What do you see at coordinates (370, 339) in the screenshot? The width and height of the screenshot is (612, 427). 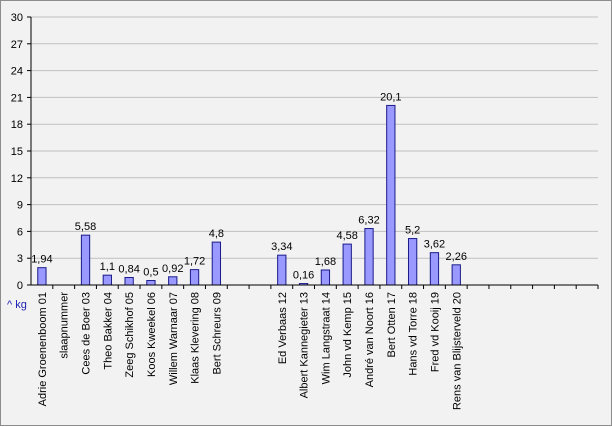 I see `category-label: André van Noort 16` at bounding box center [370, 339].